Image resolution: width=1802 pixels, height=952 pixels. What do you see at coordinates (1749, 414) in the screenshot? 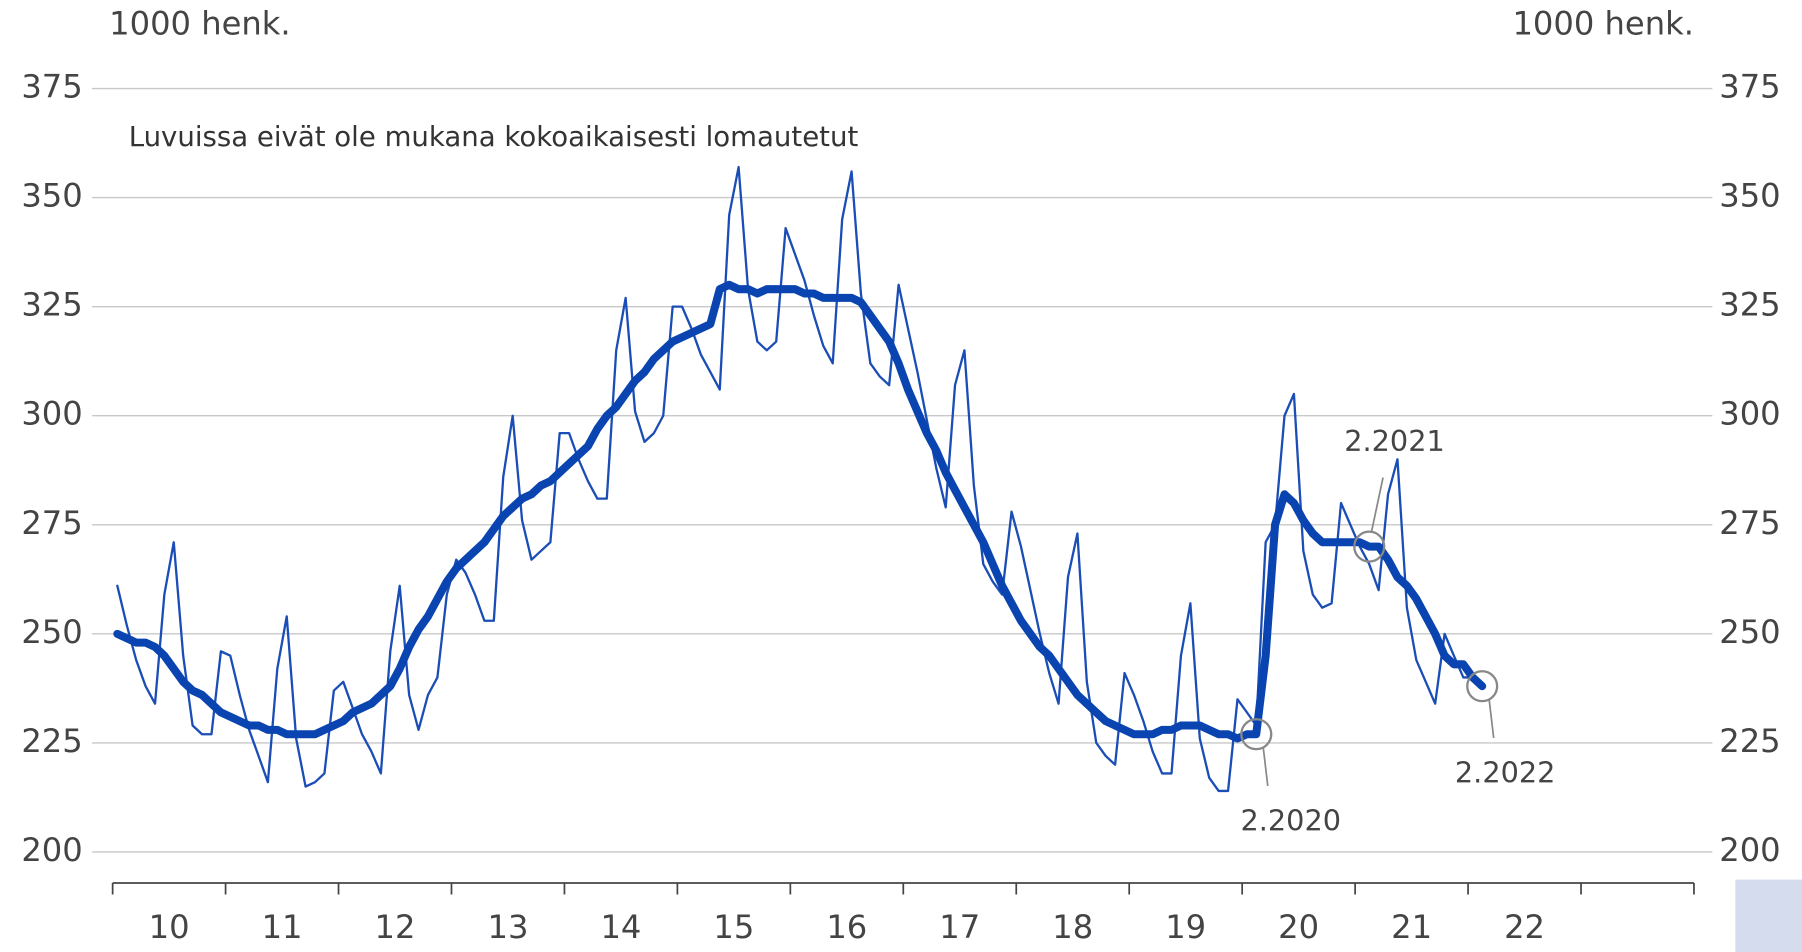
I see `y2-tick-label: 300` at bounding box center [1749, 414].